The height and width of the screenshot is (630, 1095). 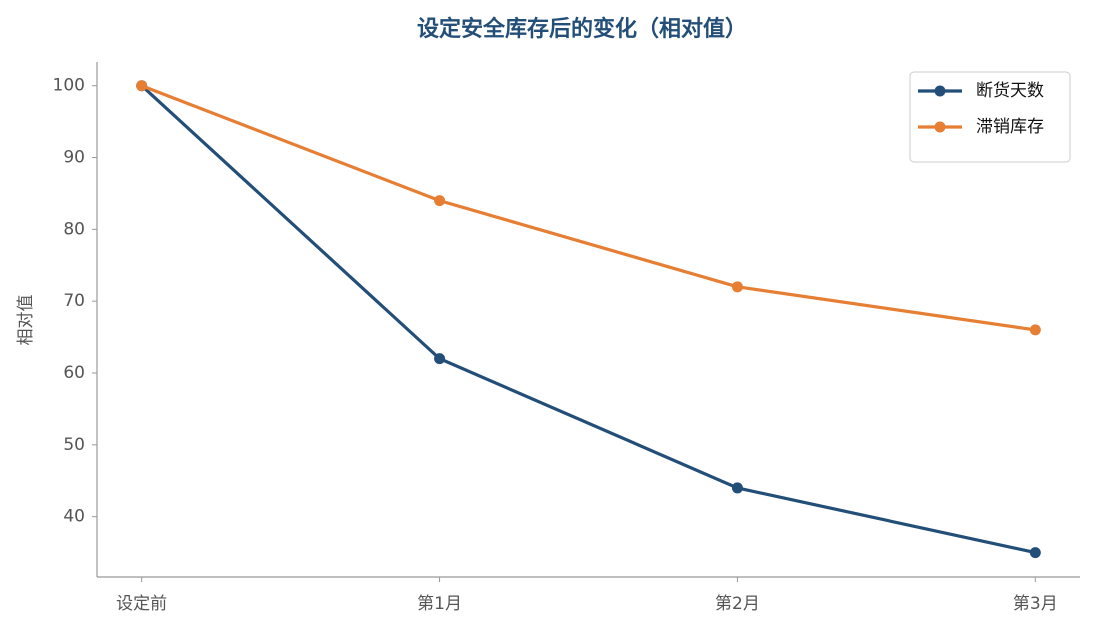 I want to click on legend-label: 滞销库存, so click(x=1010, y=127).